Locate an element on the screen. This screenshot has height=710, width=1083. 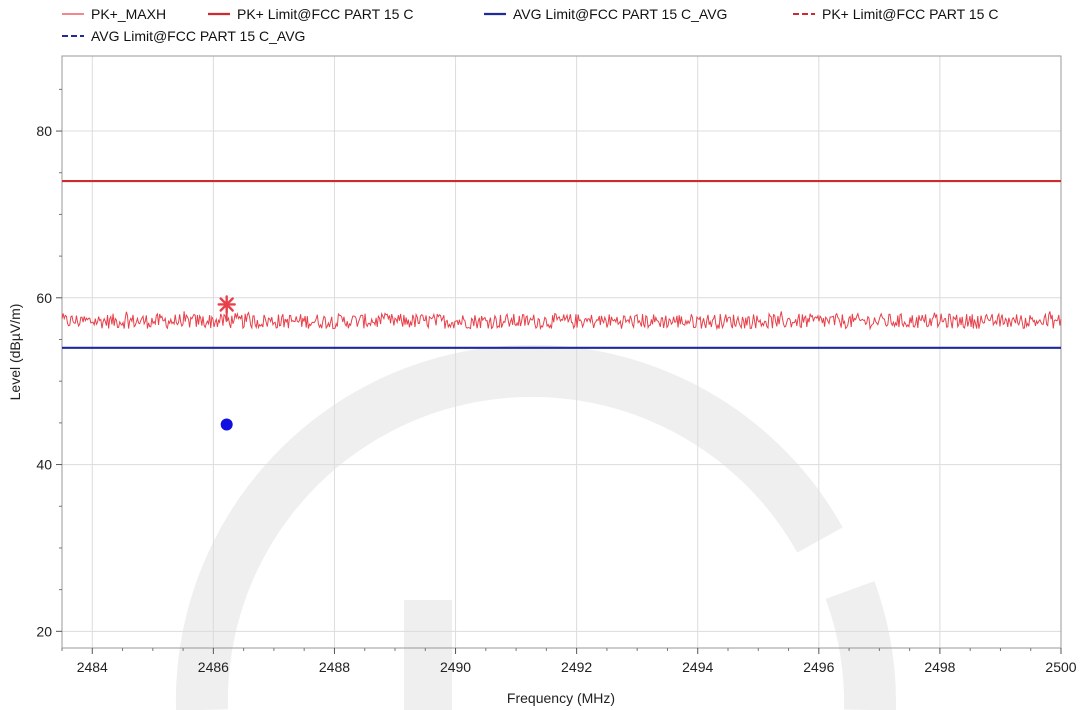
legend-swatch-red-icon is located at coordinates (219, 14).